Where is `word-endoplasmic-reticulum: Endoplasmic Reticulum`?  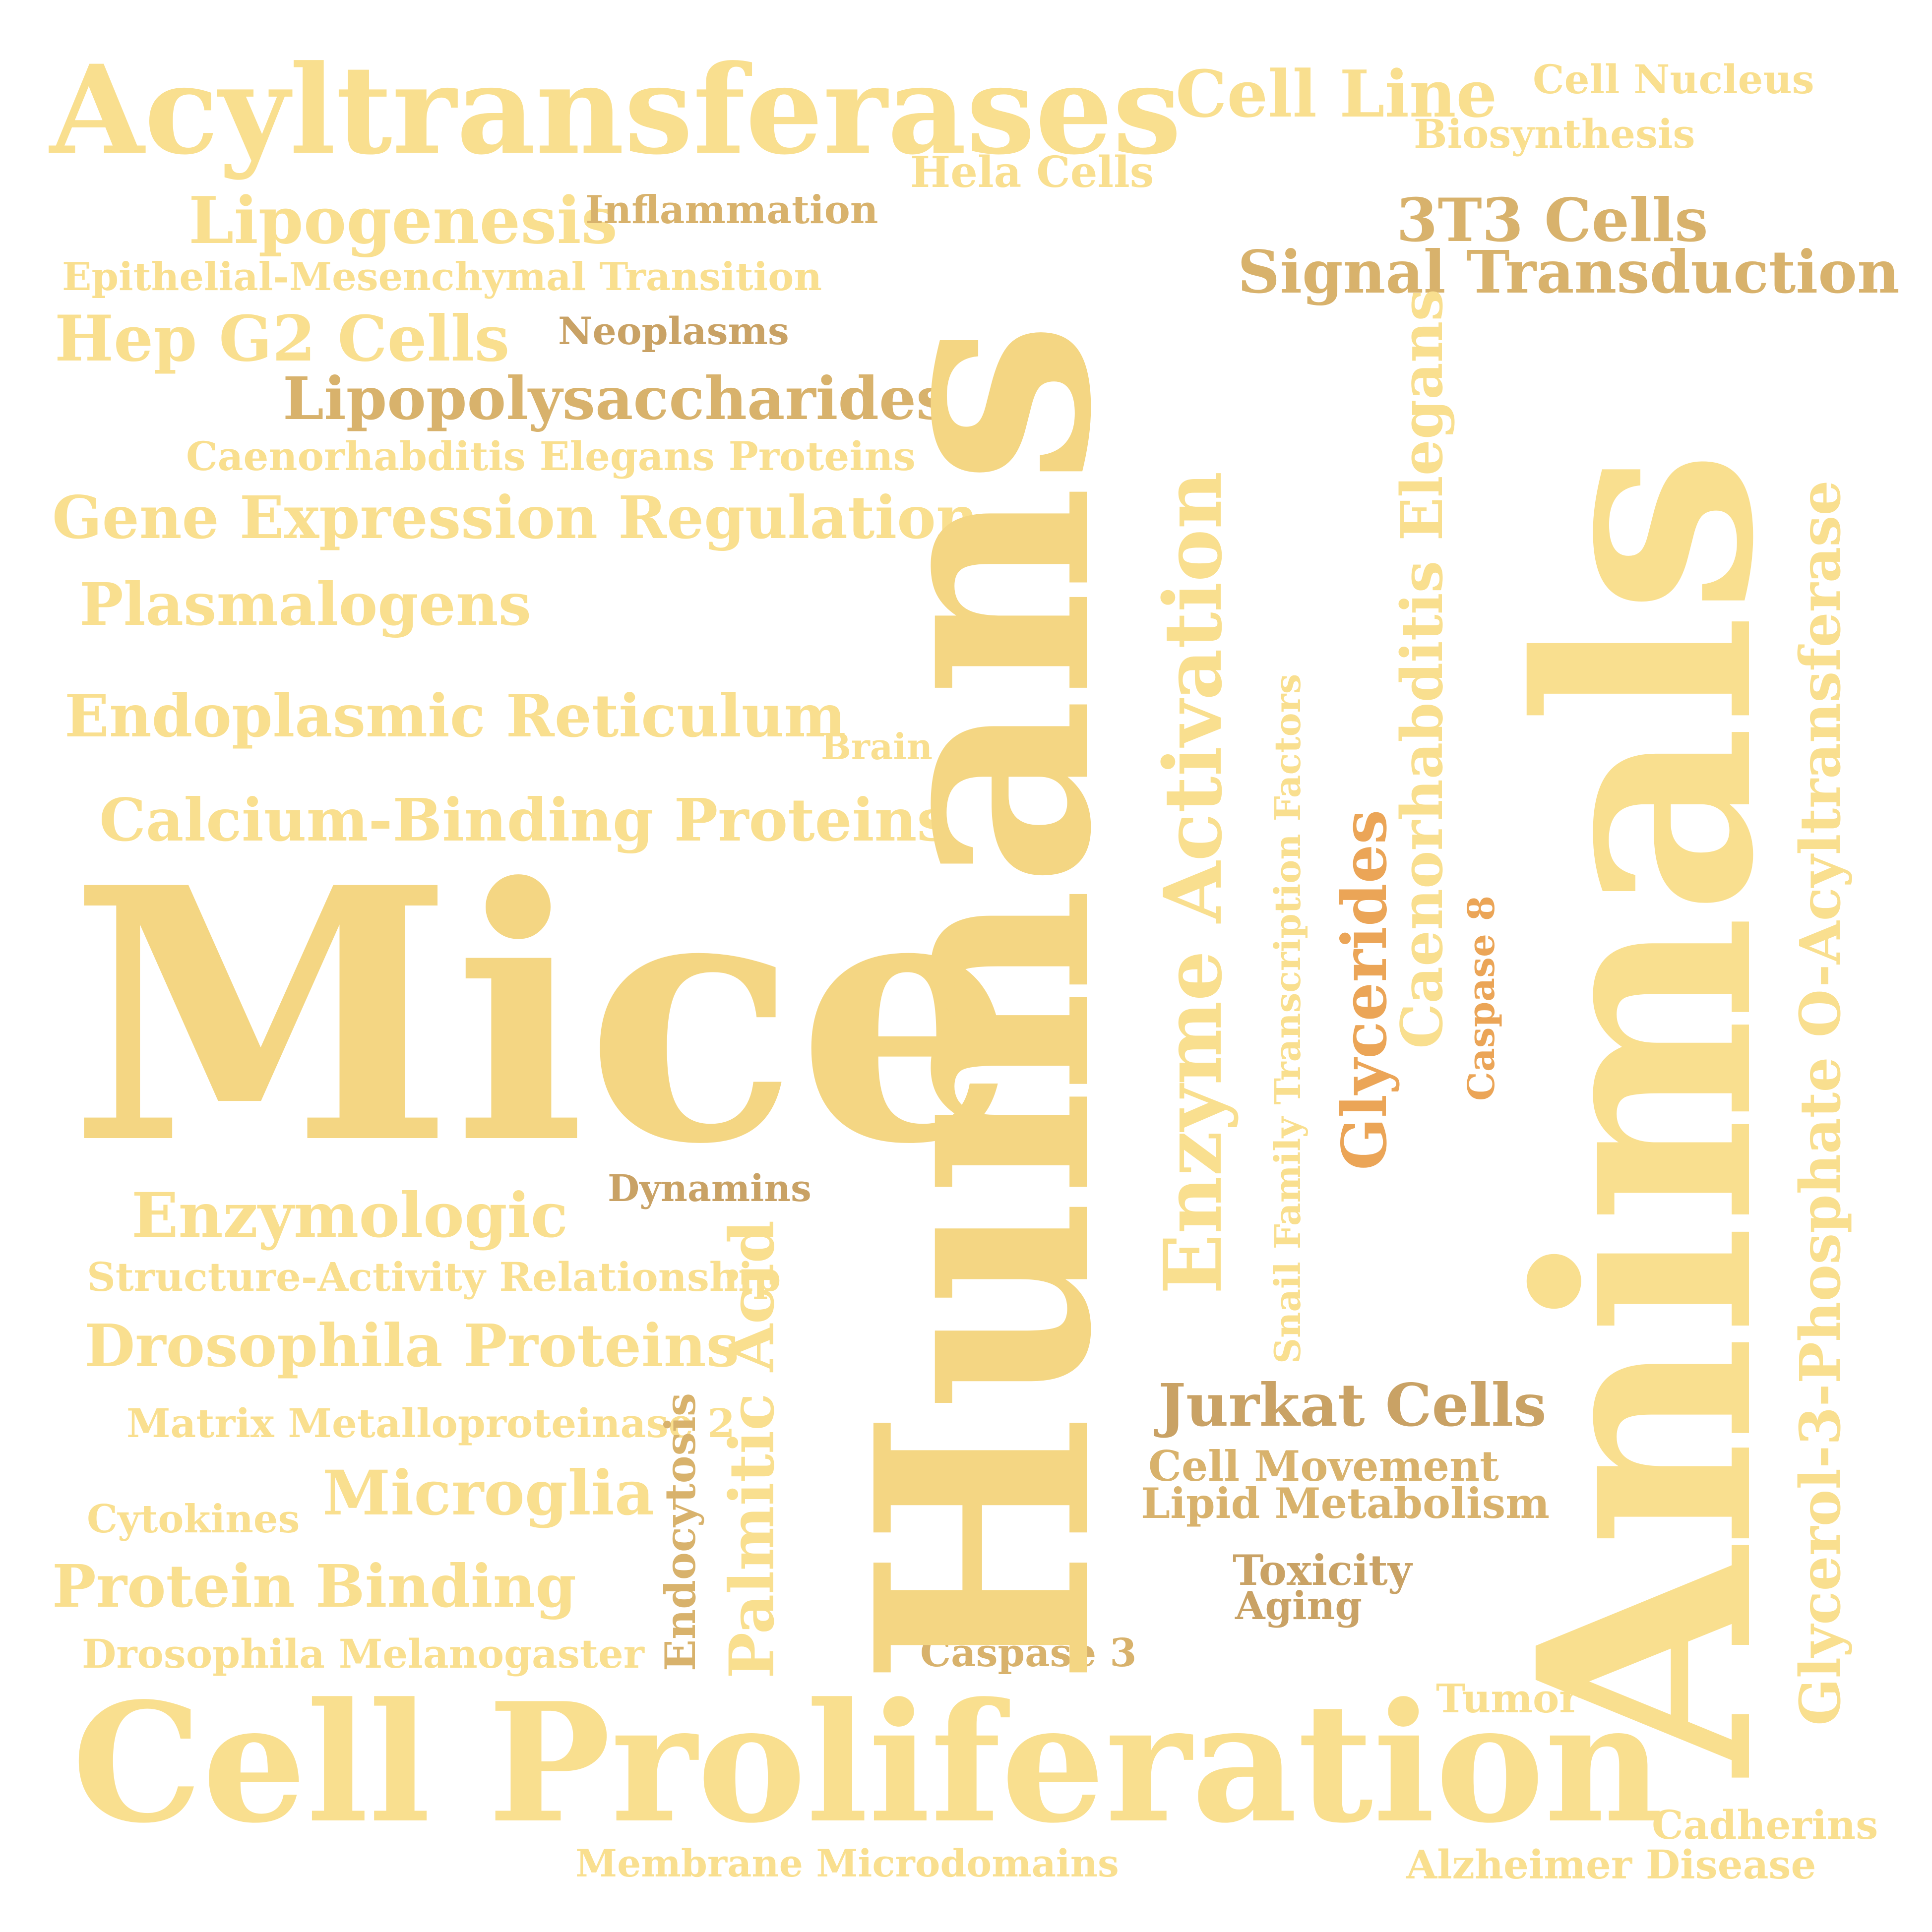 word-endoplasmic-reticulum: Endoplasmic Reticulum is located at coordinates (455, 715).